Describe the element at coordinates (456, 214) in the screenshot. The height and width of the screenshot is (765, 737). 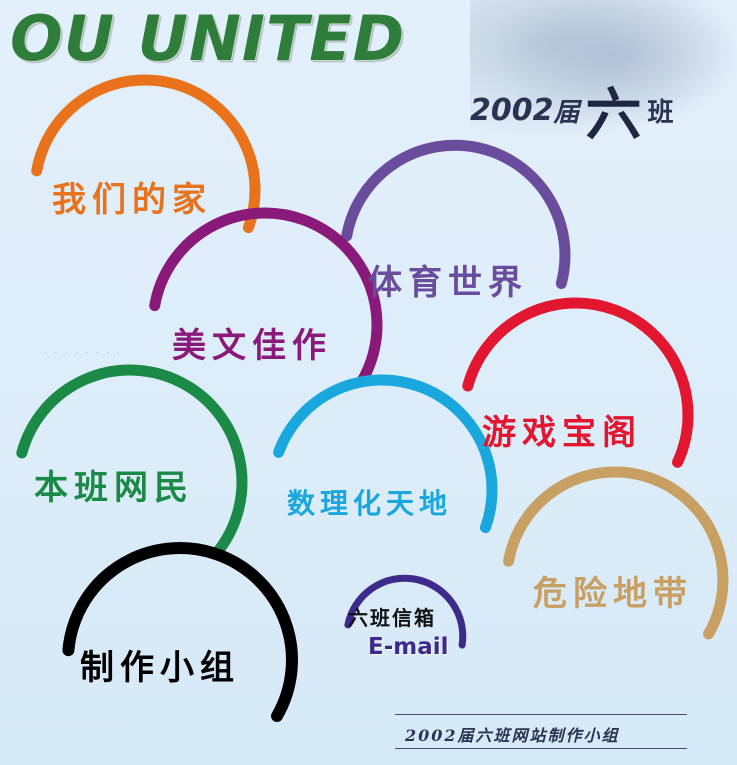
I see `ring-sports` at that location.